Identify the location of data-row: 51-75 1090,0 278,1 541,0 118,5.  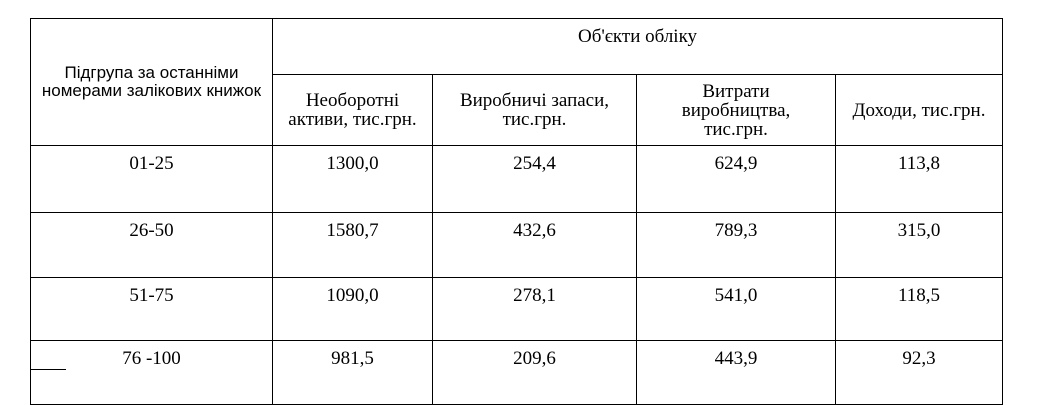
(517, 309).